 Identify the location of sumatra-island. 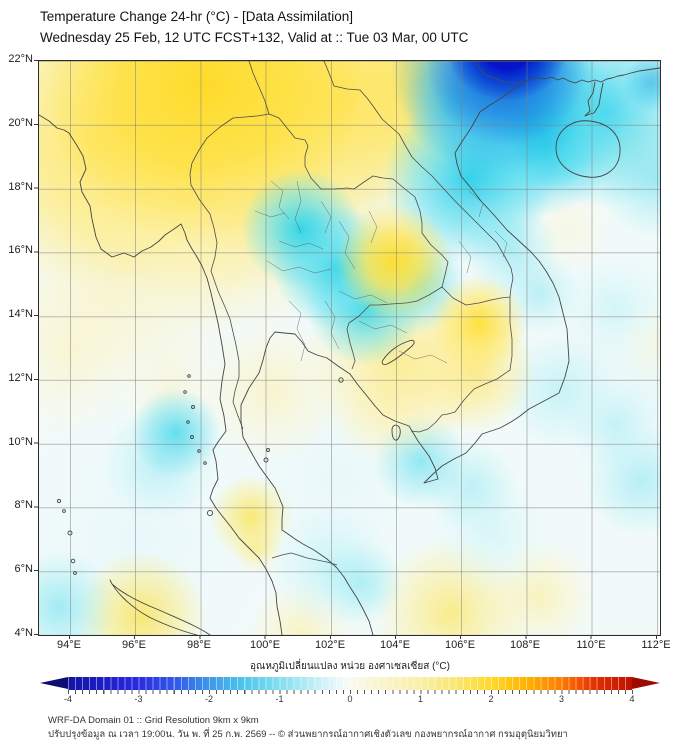
(160, 607).